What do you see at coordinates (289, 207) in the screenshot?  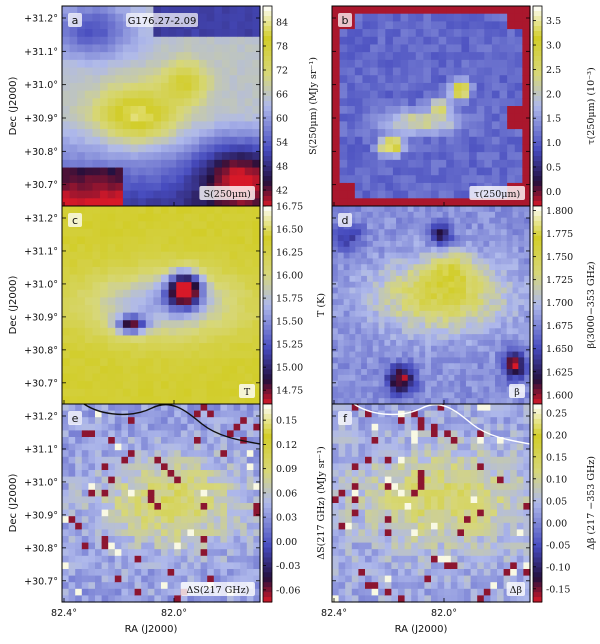 I see `colorbar-tick-label: 16.75` at bounding box center [289, 207].